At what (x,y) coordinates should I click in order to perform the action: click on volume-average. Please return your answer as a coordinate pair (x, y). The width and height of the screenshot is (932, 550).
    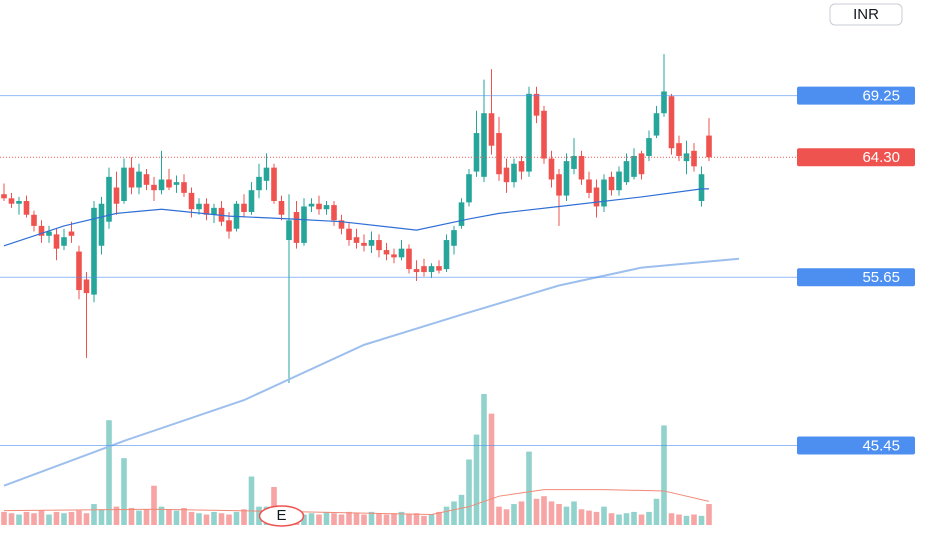
    Looking at the image, I should click on (356, 502).